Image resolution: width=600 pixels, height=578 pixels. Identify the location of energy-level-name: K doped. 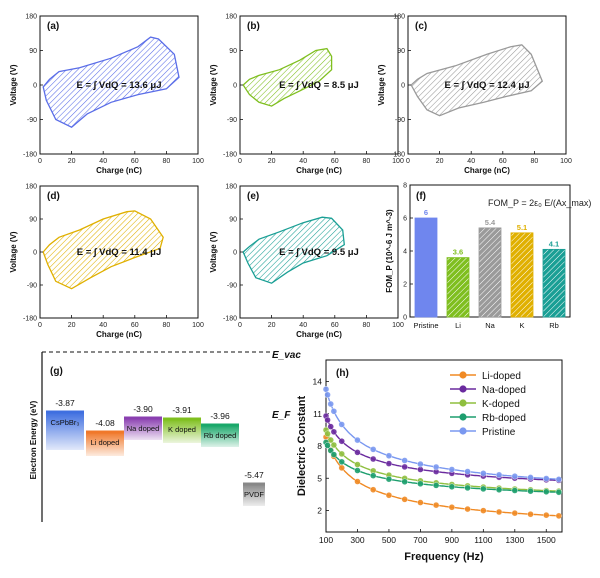
(182, 429).